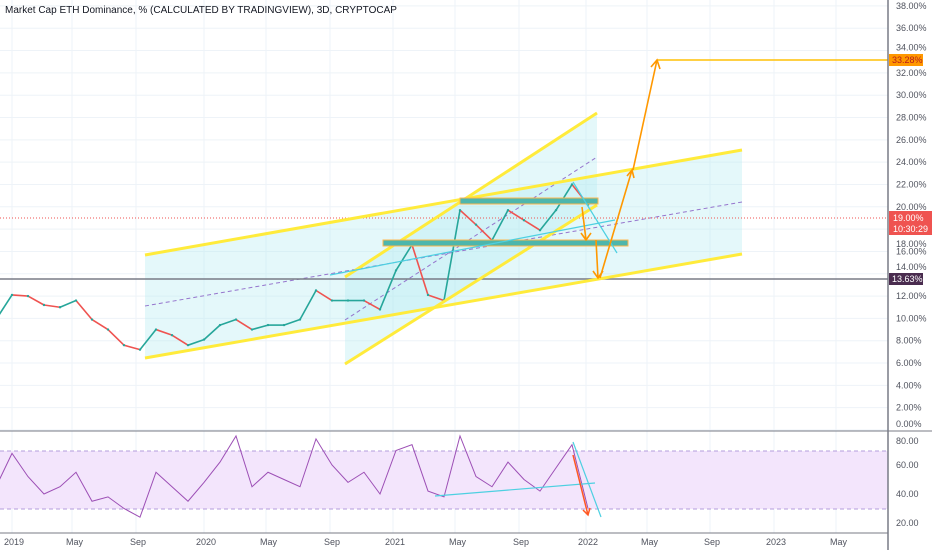  What do you see at coordinates (911, 73) in the screenshot?
I see `price-tick: 32.00%` at bounding box center [911, 73].